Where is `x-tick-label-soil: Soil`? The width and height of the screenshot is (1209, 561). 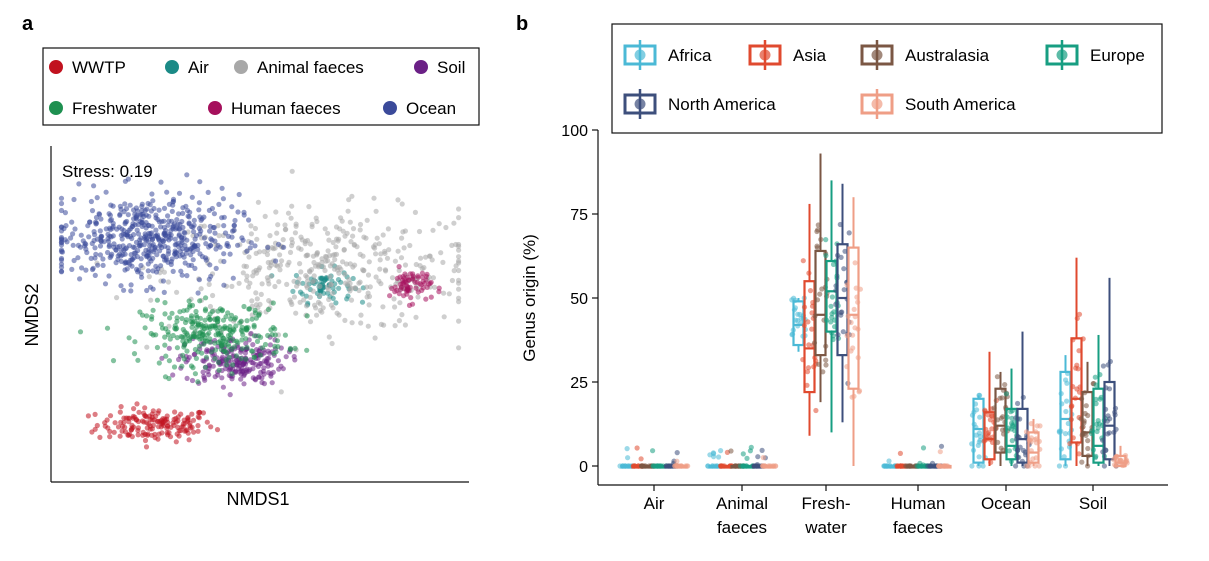 x-tick-label-soil: Soil is located at coordinates (1093, 503).